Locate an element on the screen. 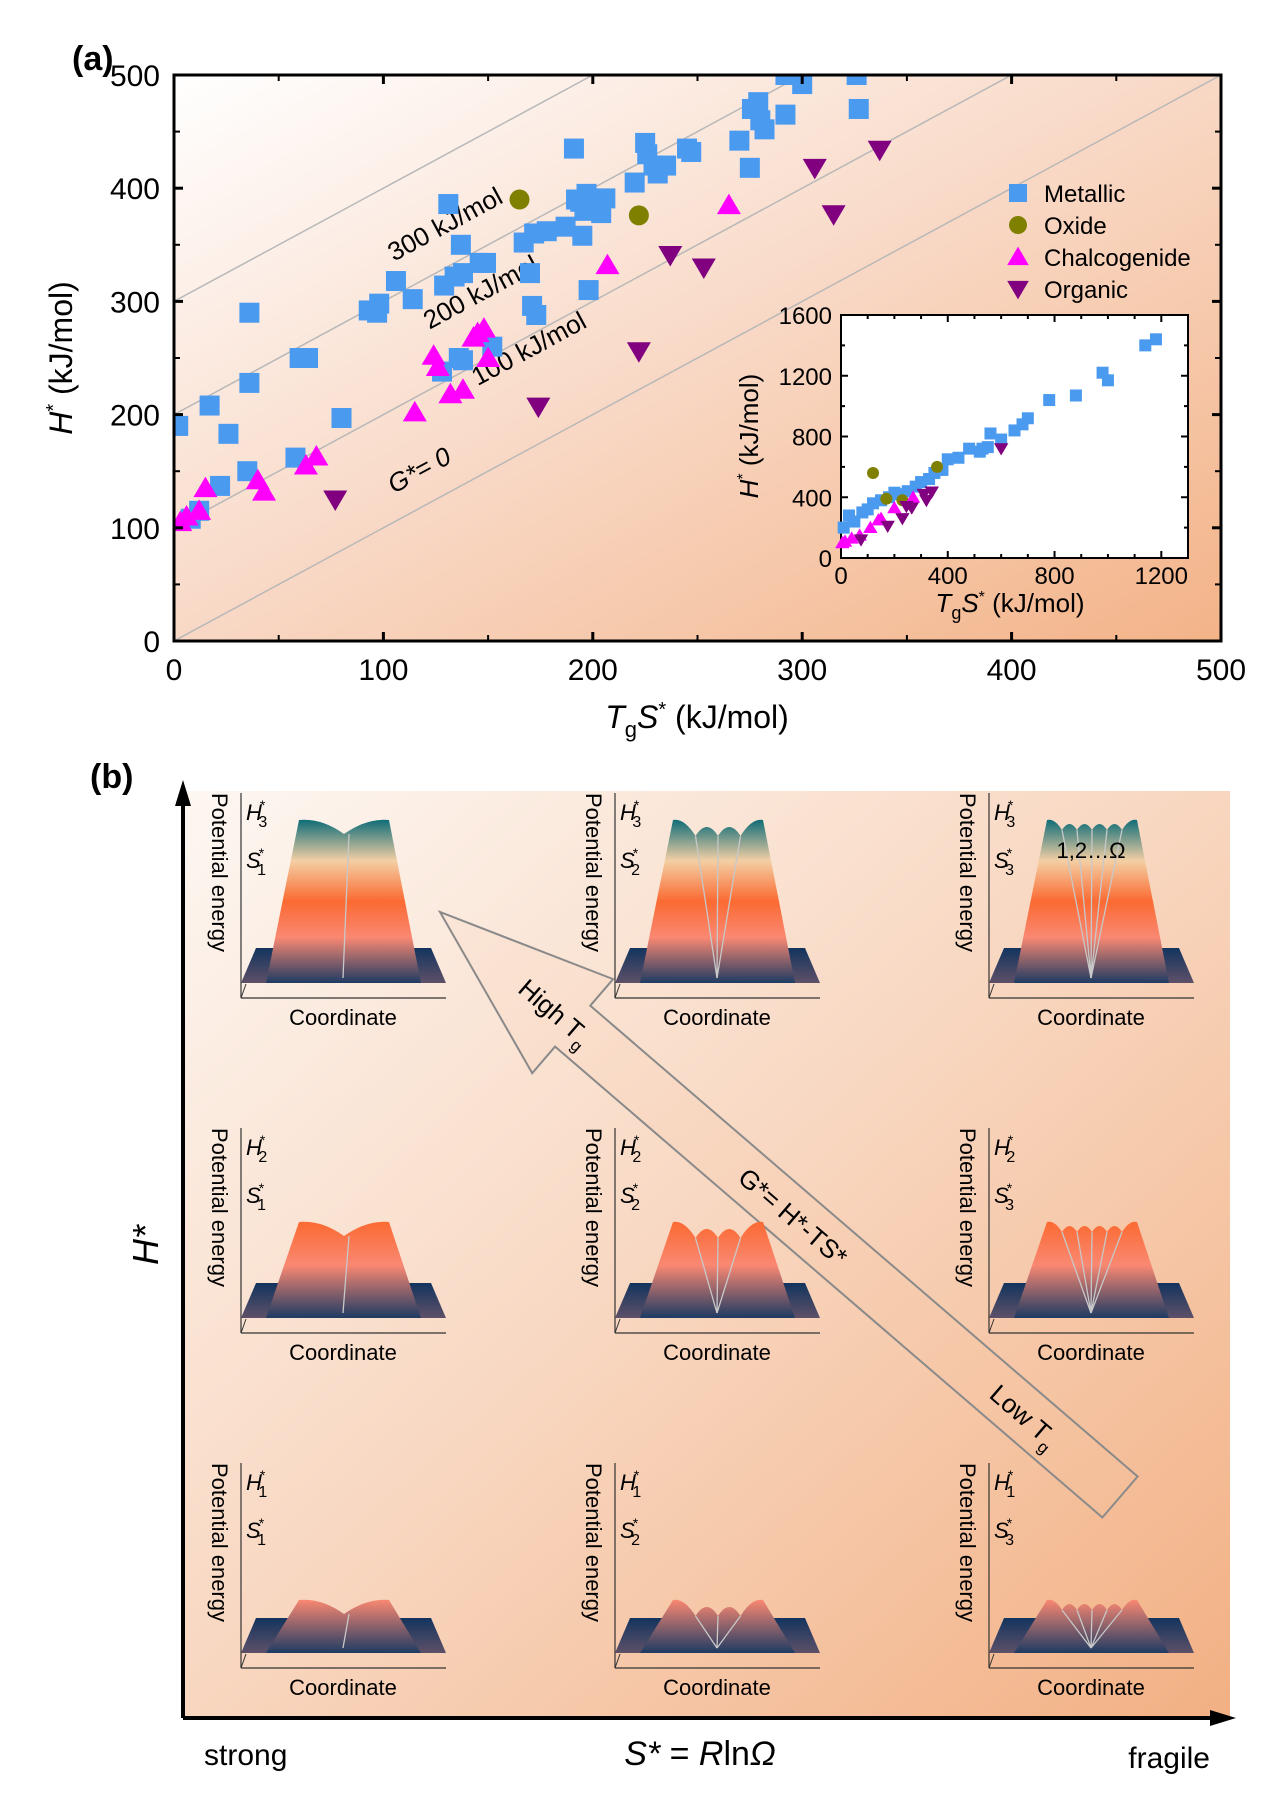 The height and width of the screenshot is (1804, 1269). point-oxide is located at coordinates (638, 215).